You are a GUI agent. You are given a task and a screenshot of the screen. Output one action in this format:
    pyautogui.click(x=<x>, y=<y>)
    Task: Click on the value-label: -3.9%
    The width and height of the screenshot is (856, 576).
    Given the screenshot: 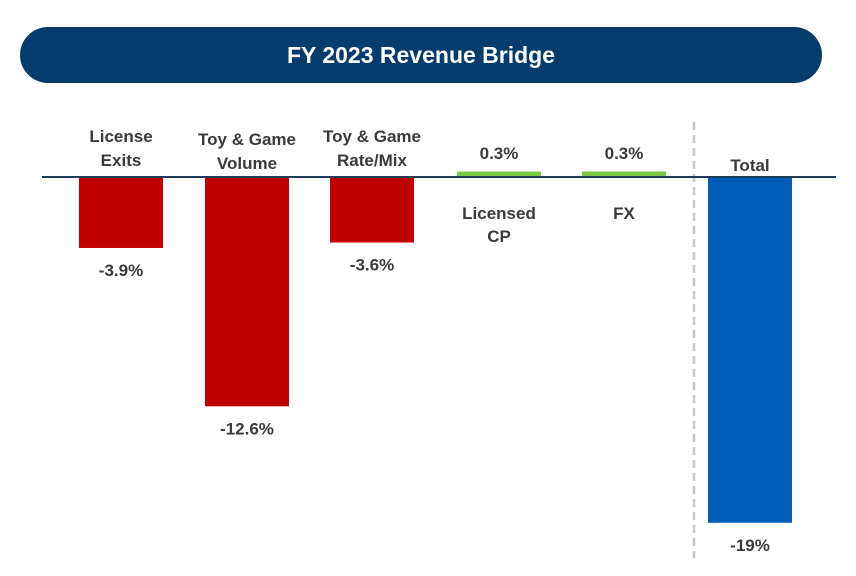 What is the action you would take?
    pyautogui.click(x=121, y=270)
    